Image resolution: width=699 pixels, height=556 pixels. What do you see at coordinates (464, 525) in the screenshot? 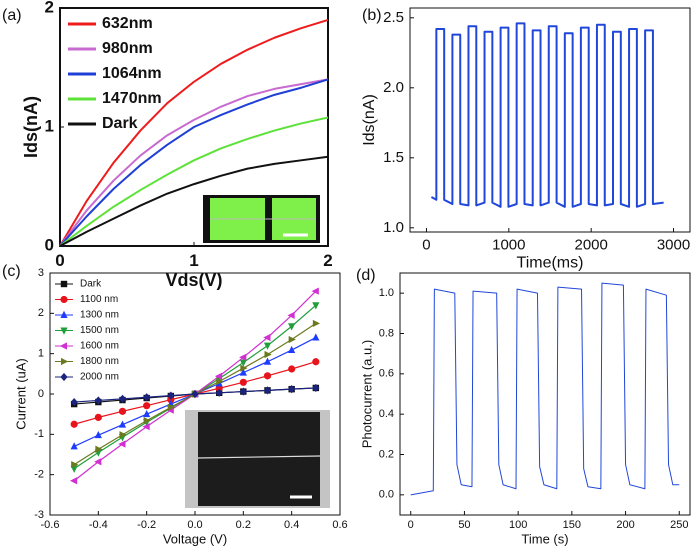
I see `x-tick-label: 50` at bounding box center [464, 525].